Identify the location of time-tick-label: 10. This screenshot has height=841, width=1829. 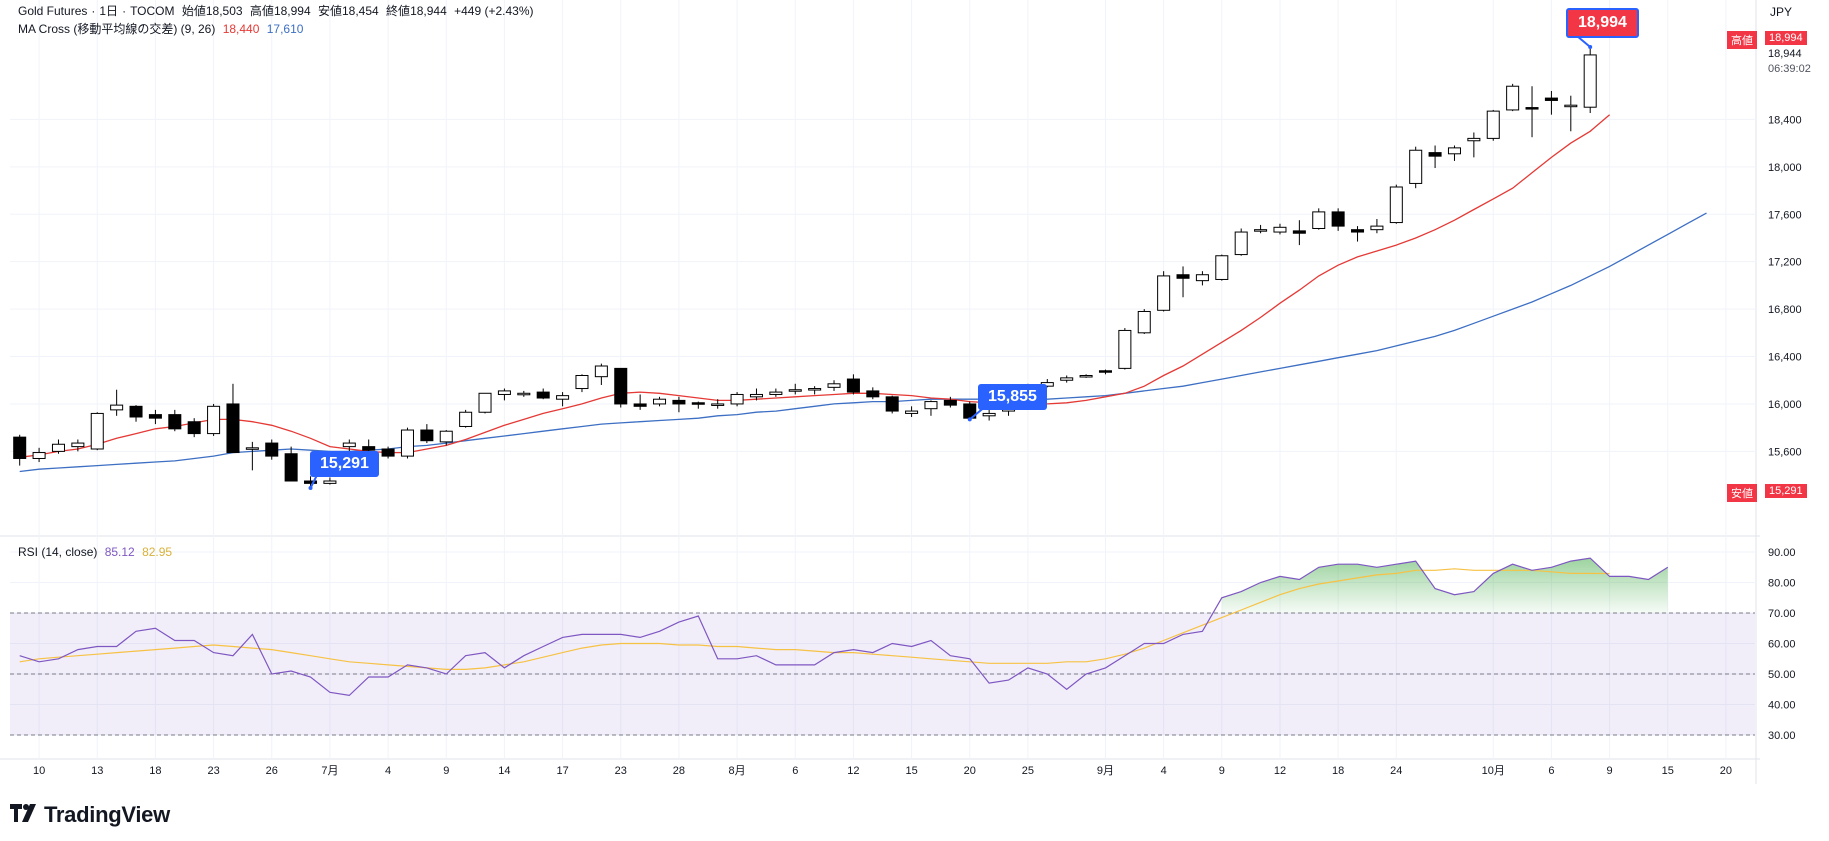
(39, 771).